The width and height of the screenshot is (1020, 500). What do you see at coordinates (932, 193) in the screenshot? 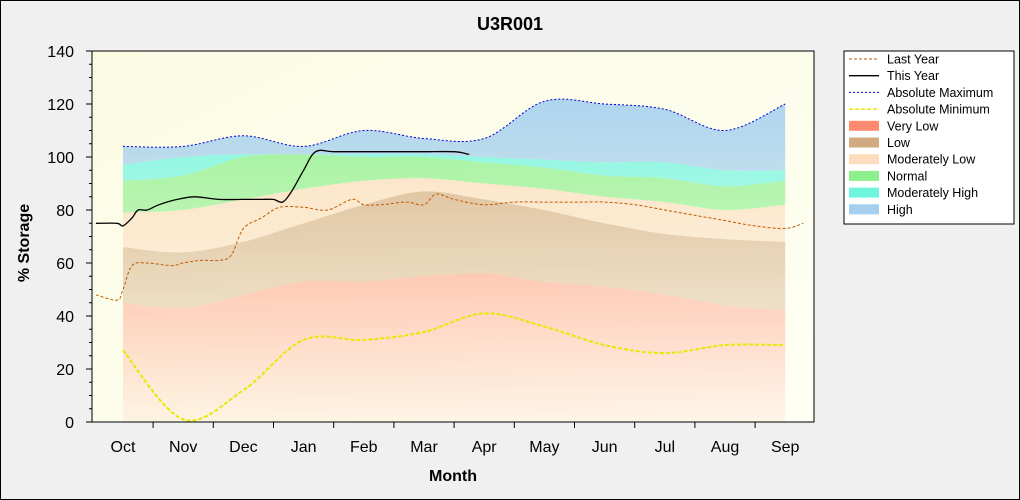
I see `legend-label: Moderately High` at bounding box center [932, 193].